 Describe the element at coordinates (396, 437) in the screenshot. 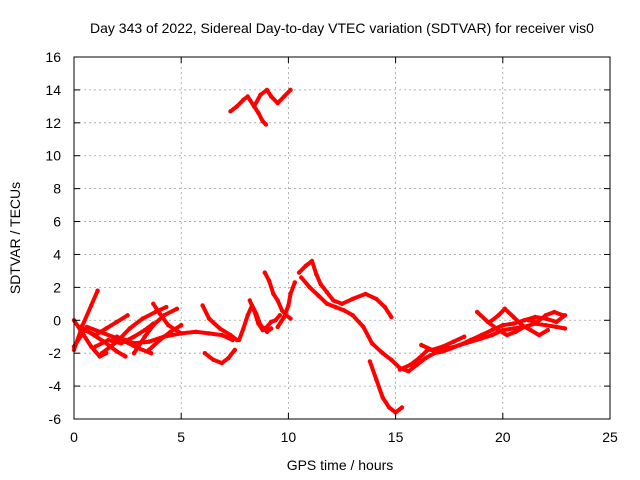

I see `x-tick-label: 15` at that location.